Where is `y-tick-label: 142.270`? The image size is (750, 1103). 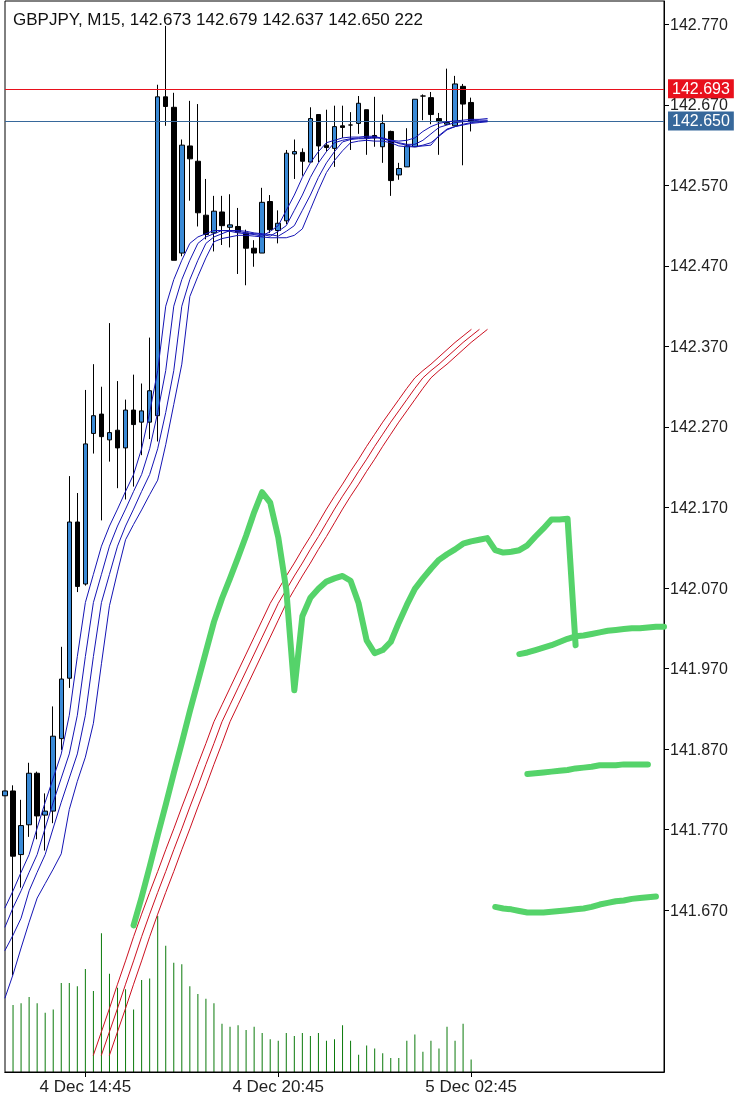
y-tick-label: 142.270 is located at coordinates (699, 427).